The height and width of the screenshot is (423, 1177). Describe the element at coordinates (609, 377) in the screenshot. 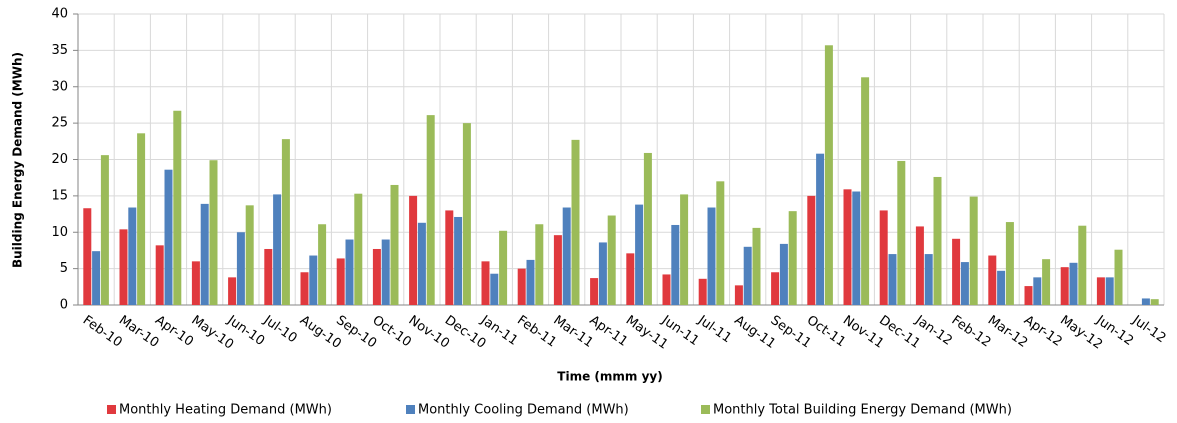

I see `x-axis-title: Time (mmm yy)` at that location.